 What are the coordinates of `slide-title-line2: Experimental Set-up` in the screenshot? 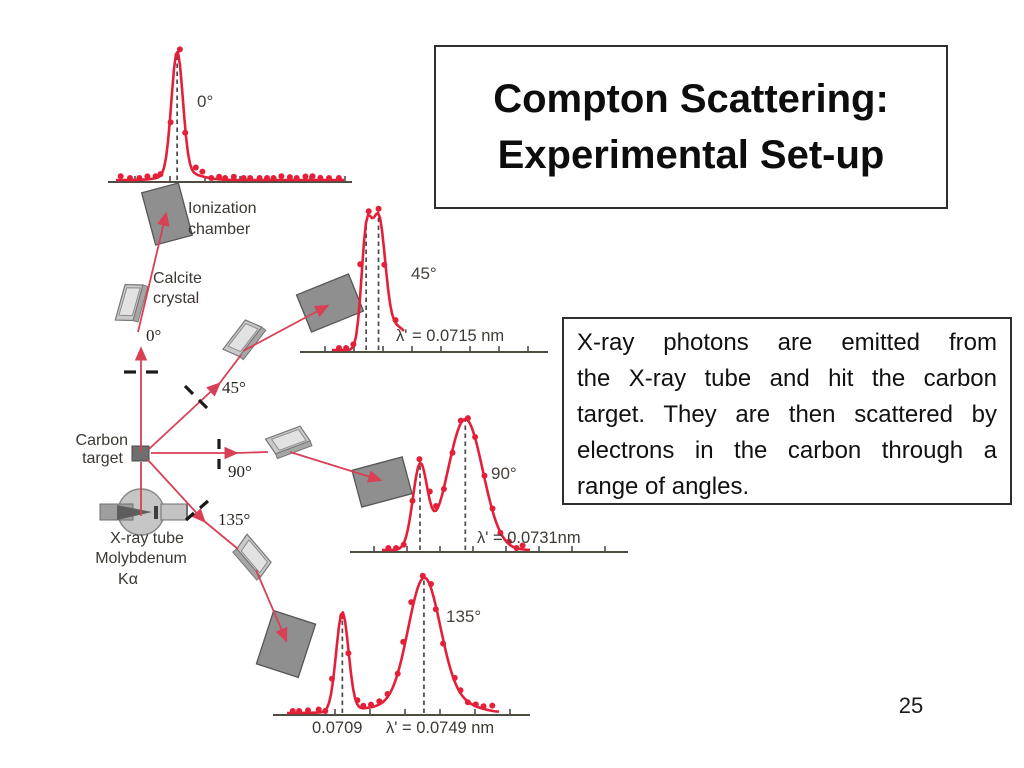 It's located at (691, 155).